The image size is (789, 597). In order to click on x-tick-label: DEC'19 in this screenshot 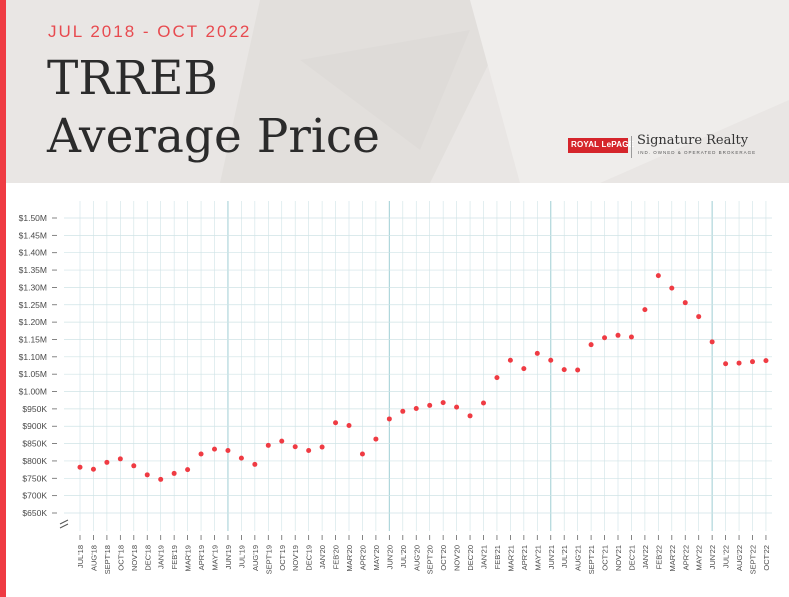, I will do `click(309, 558)`.